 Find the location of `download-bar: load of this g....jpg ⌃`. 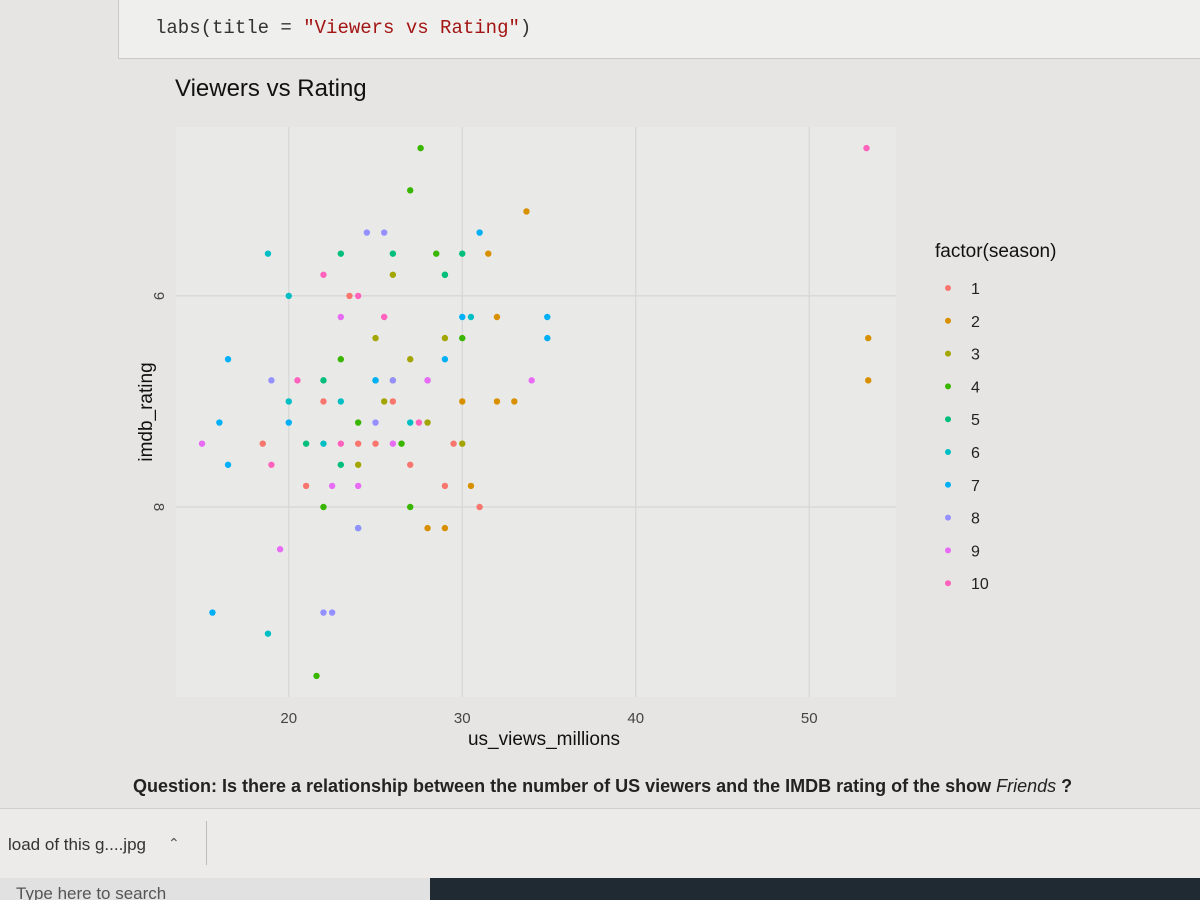

download-bar: load of this g....jpg ⌃ is located at coordinates (600, 843).